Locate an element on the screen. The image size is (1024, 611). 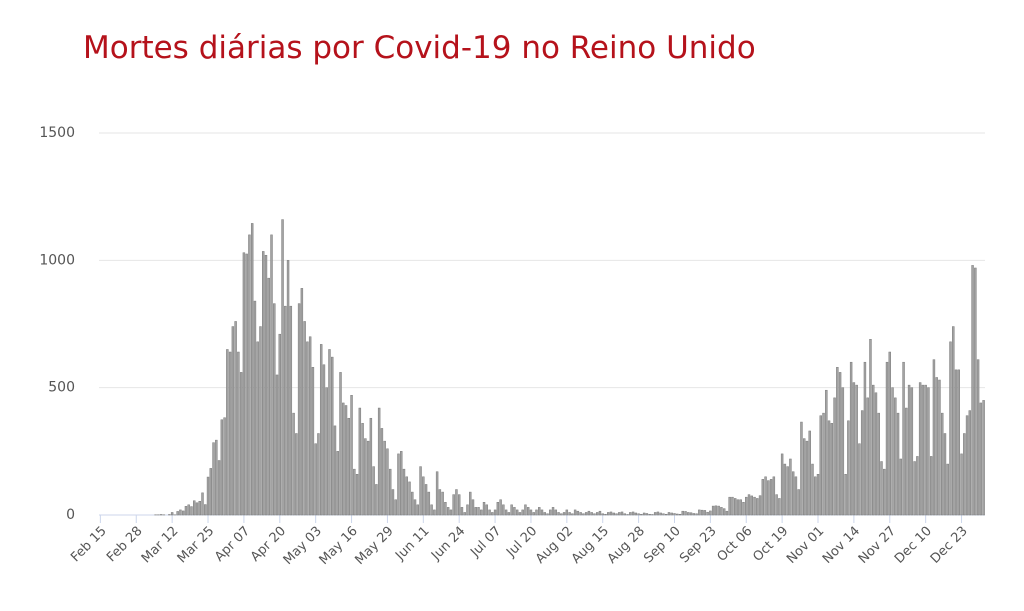
x-tick-label: Oct 06 is located at coordinates (734, 544).